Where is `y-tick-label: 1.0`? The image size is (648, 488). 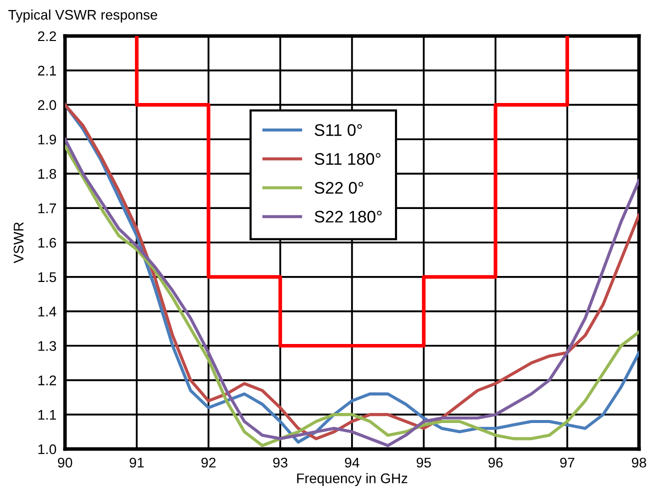 y-tick-label: 1.0 is located at coordinates (47, 449).